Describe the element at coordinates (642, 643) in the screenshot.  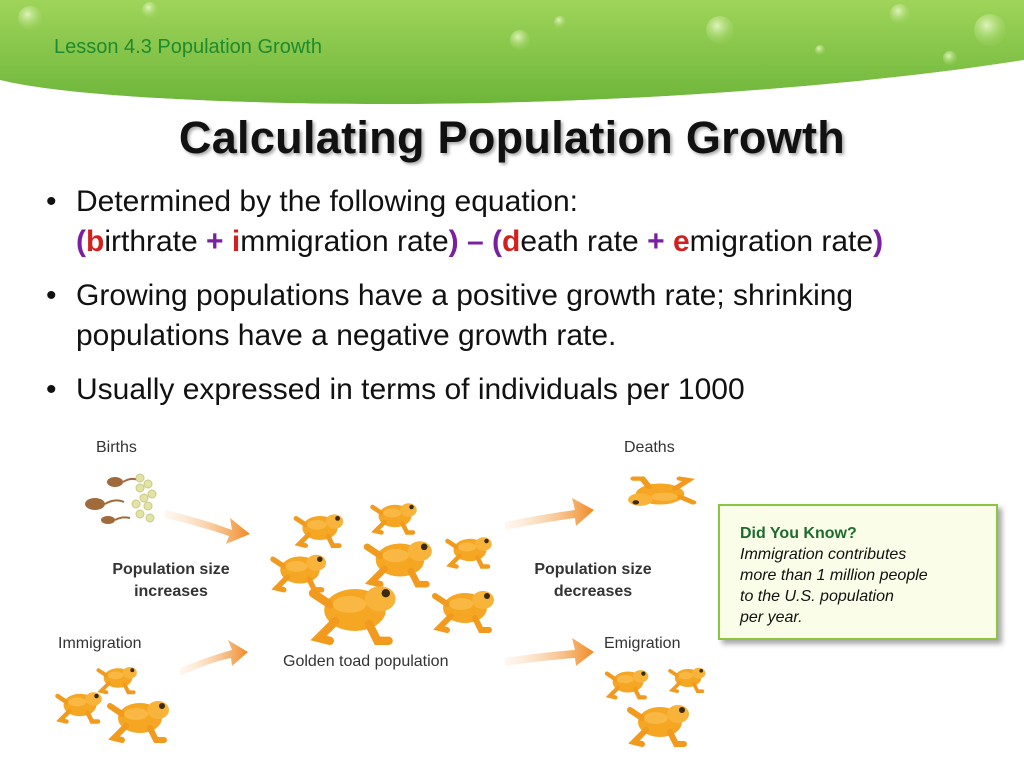
I see `label-emigration: Emigration` at that location.